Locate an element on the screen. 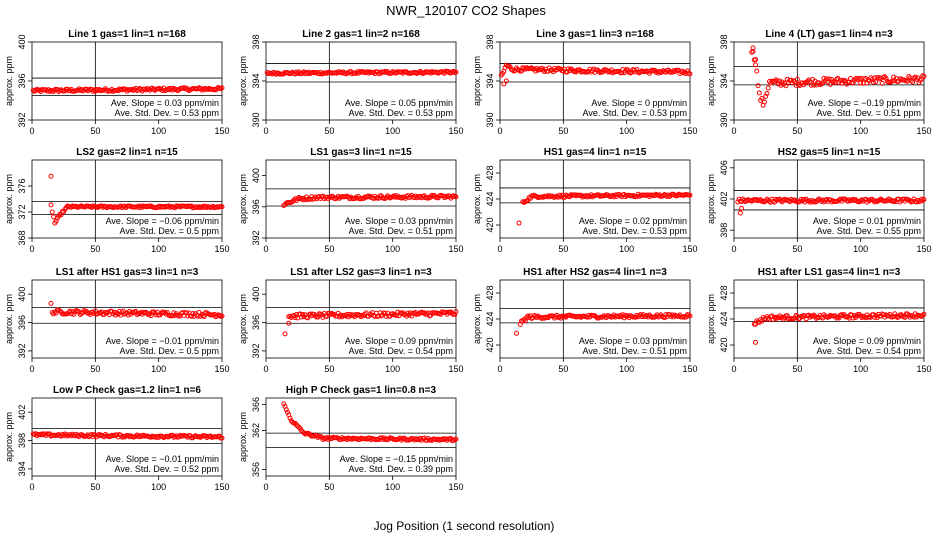 This screenshot has height=540, width=936. panel-title: LS1 after HS1 gas=3 lin=1 n=3 is located at coordinates (127, 272).